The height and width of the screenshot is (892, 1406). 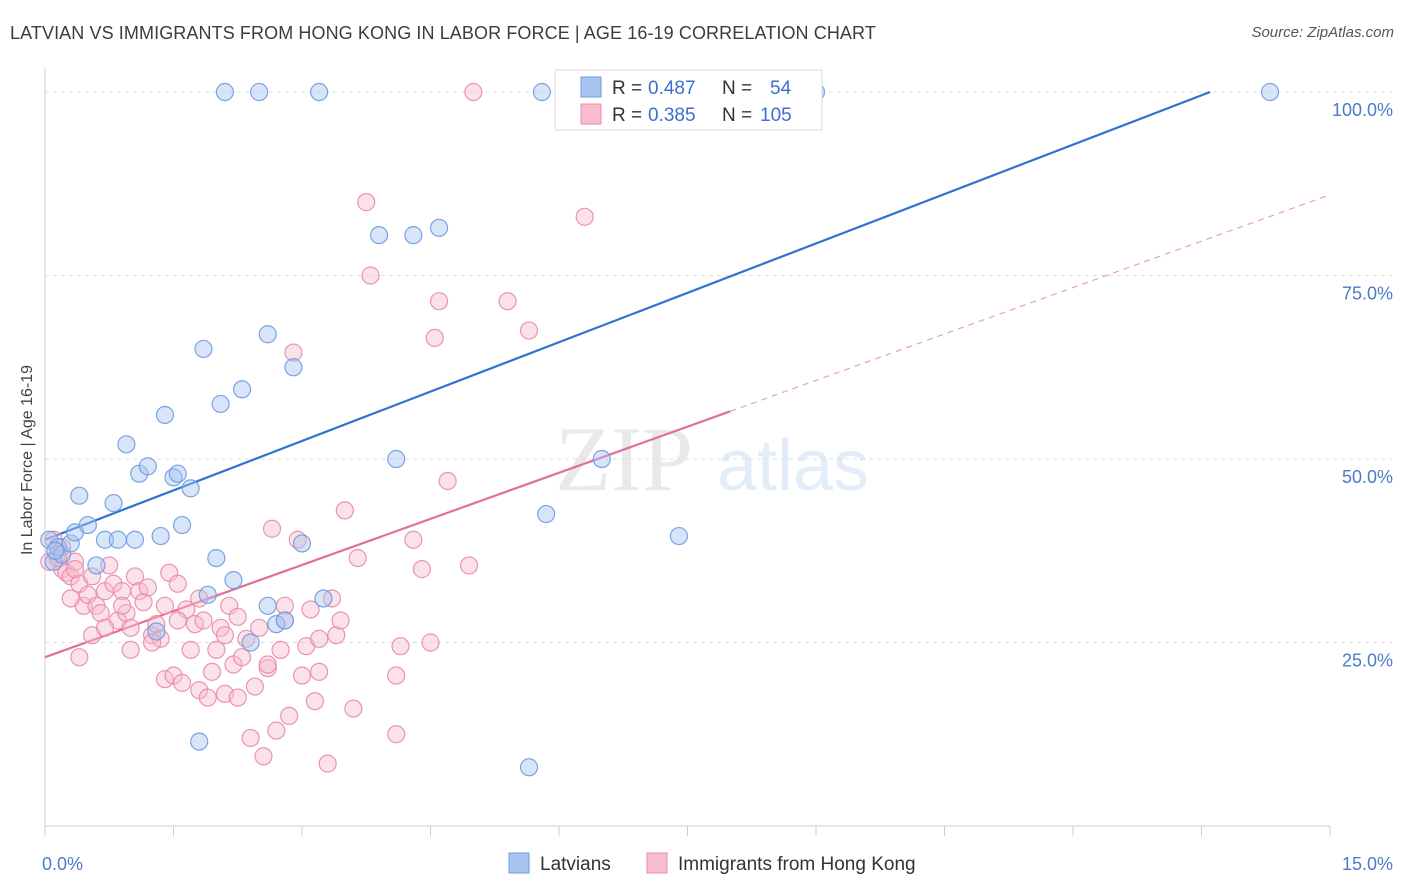 I want to click on series-legend: Latvians Immigrants from Hong Kong, so click(x=712, y=863).